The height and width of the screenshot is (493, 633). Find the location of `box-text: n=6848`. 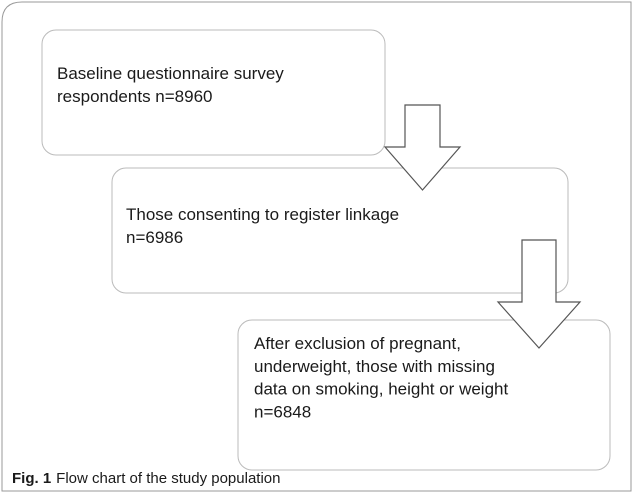

box-text: n=6848 is located at coordinates (282, 411).